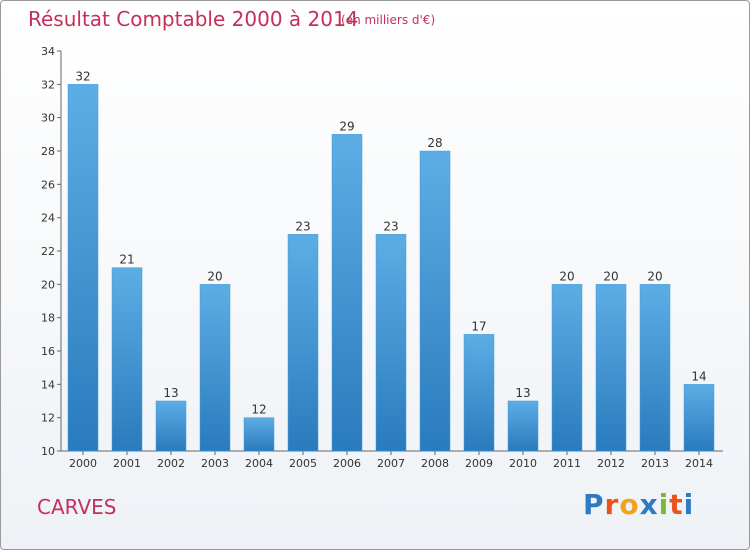 The height and width of the screenshot is (550, 750). Describe the element at coordinates (48, 284) in the screenshot. I see `y-tick-label: 20` at that location.